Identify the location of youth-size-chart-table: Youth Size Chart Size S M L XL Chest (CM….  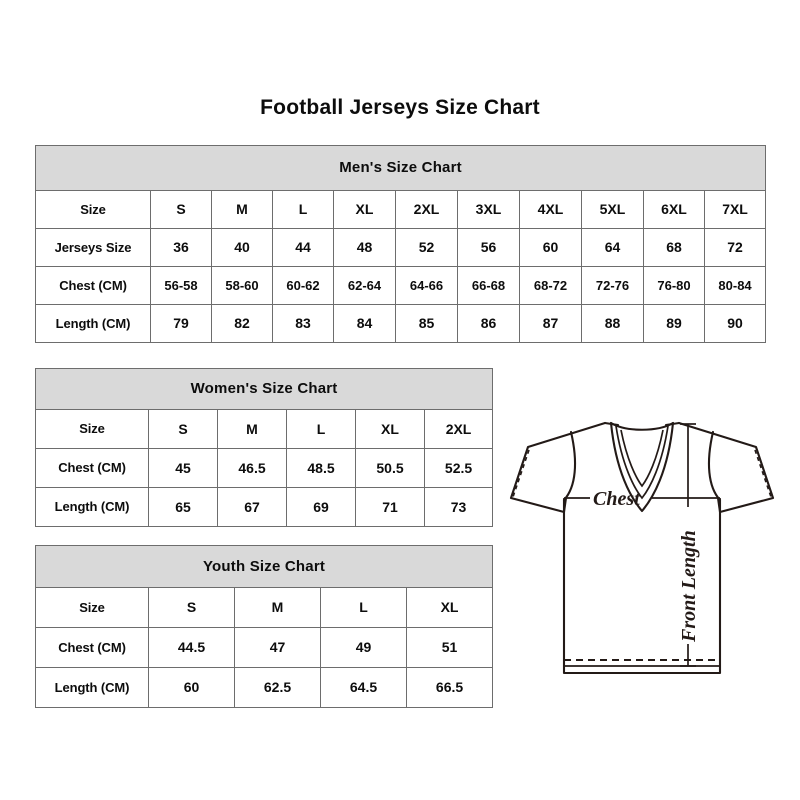
(264, 626).